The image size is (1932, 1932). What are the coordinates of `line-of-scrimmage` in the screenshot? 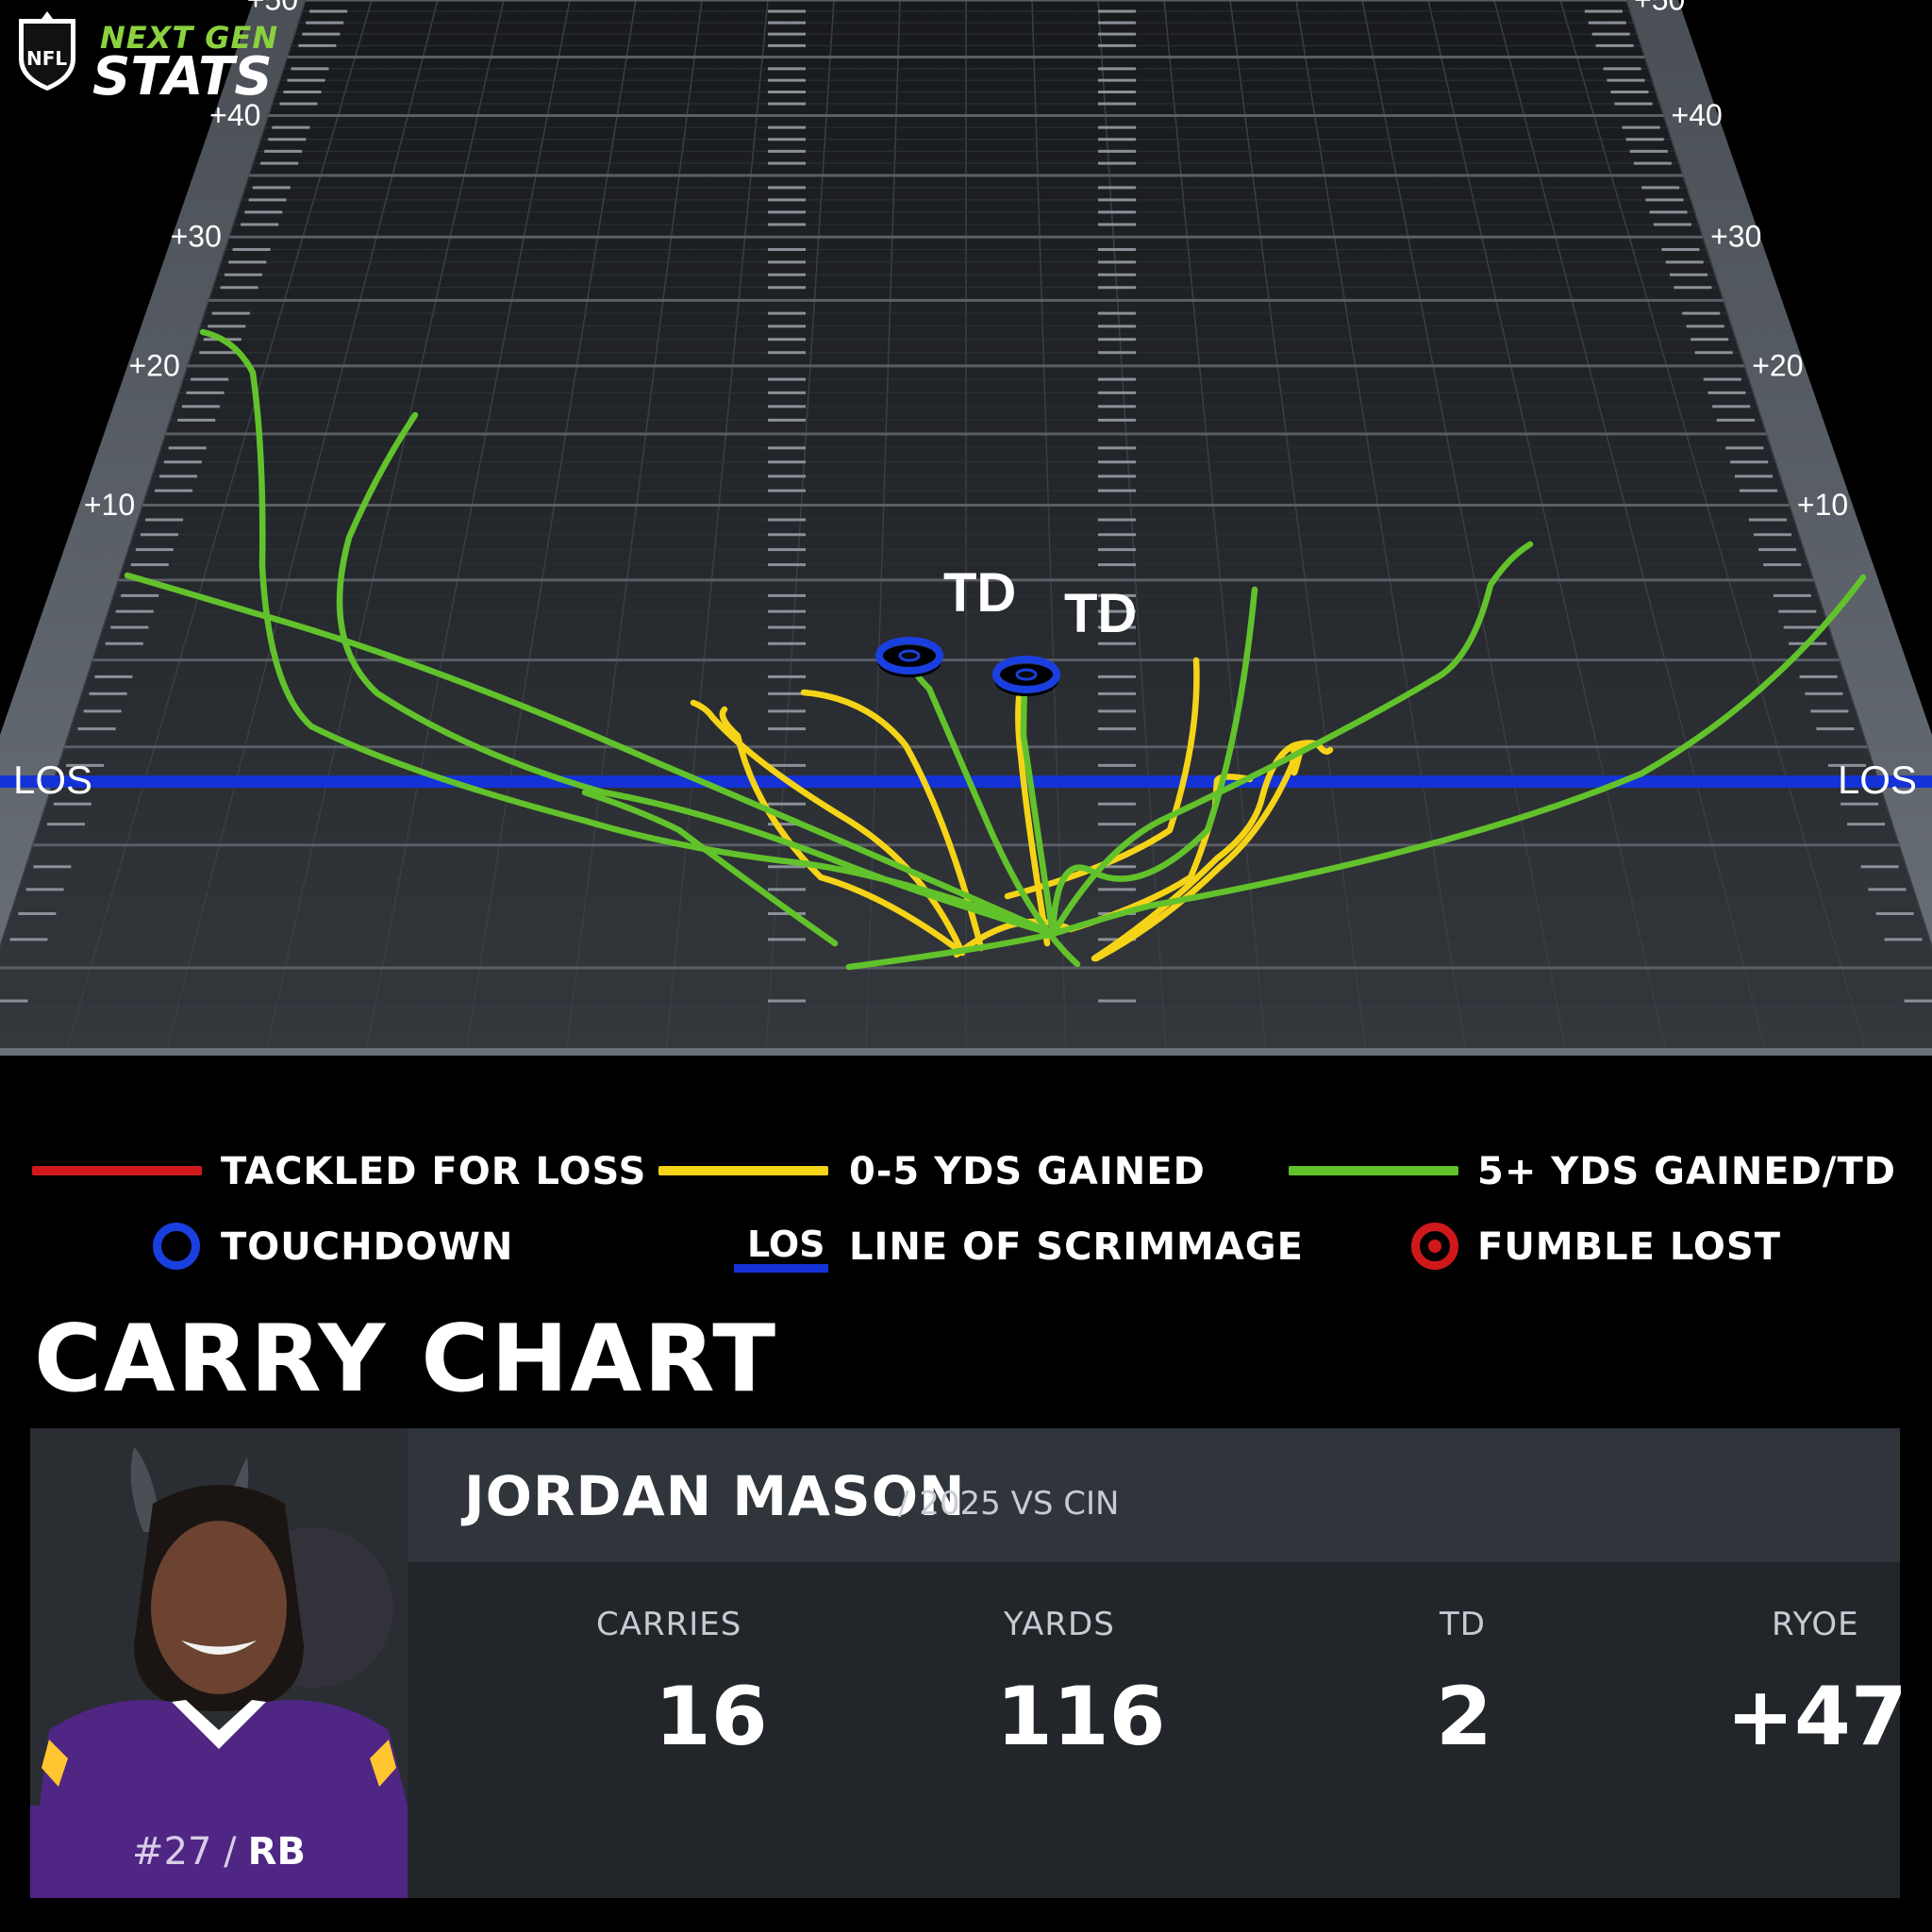 It's located at (966, 781).